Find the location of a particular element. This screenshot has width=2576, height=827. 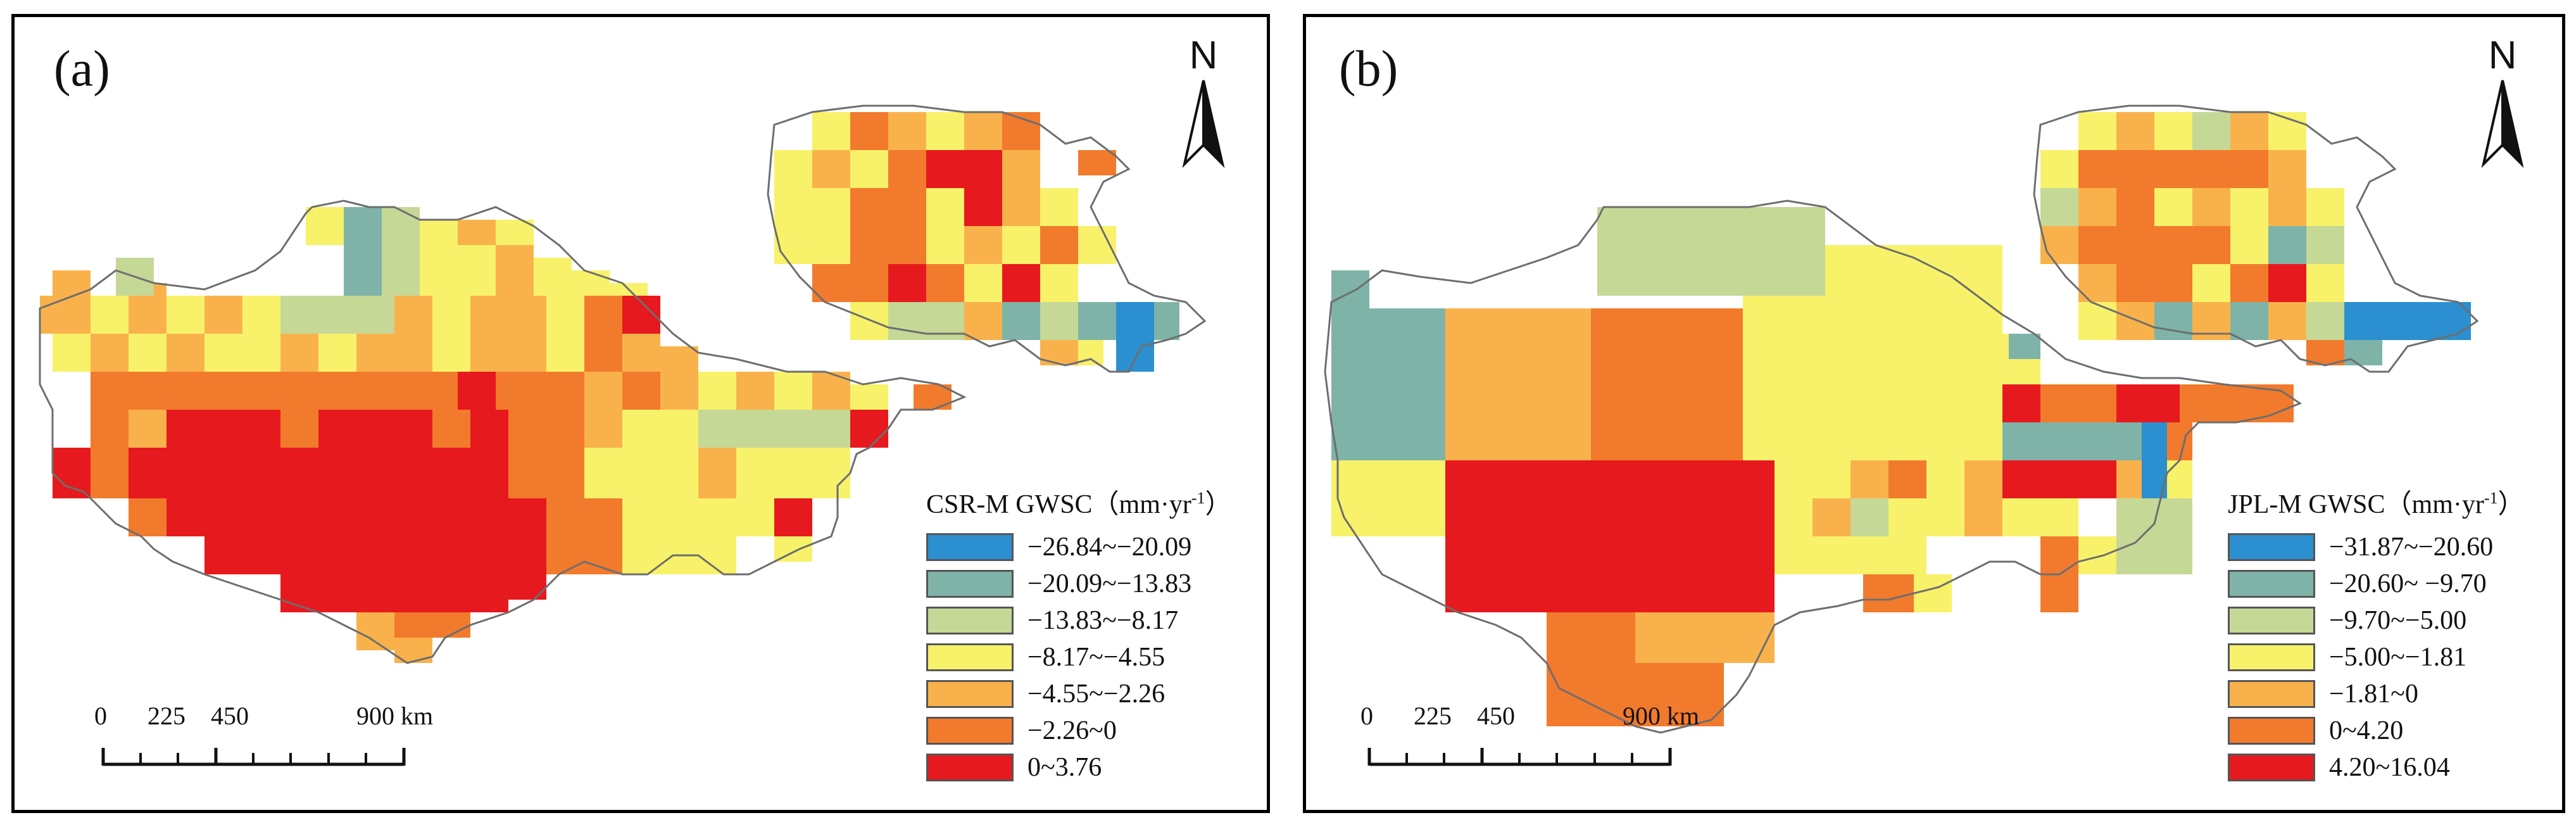

legend-item: 0~4.20 is located at coordinates (2376, 730).